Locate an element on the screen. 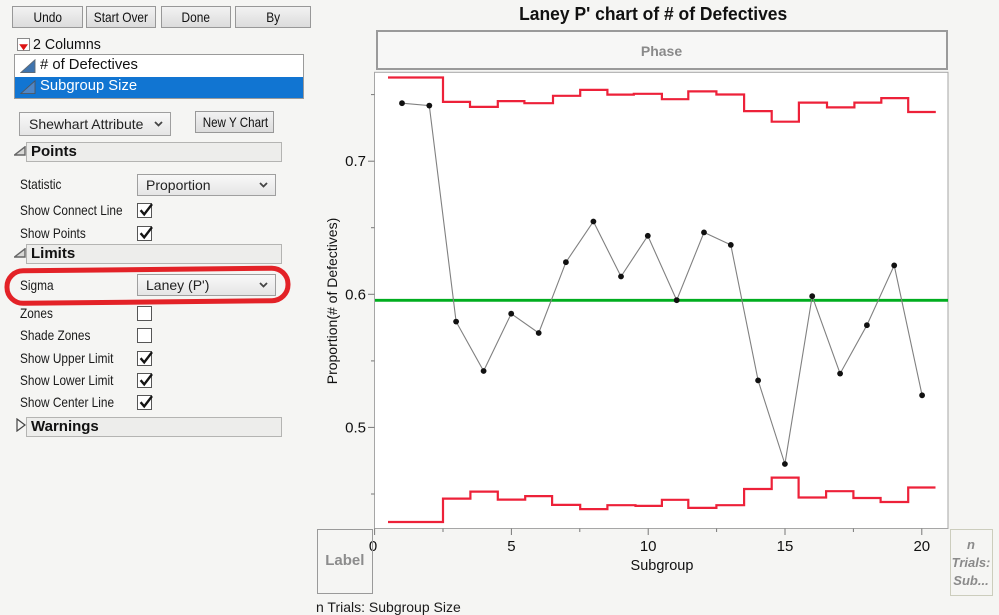 Image resolution: width=999 pixels, height=615 pixels. svg-text: 0.6 is located at coordinates (355, 294).